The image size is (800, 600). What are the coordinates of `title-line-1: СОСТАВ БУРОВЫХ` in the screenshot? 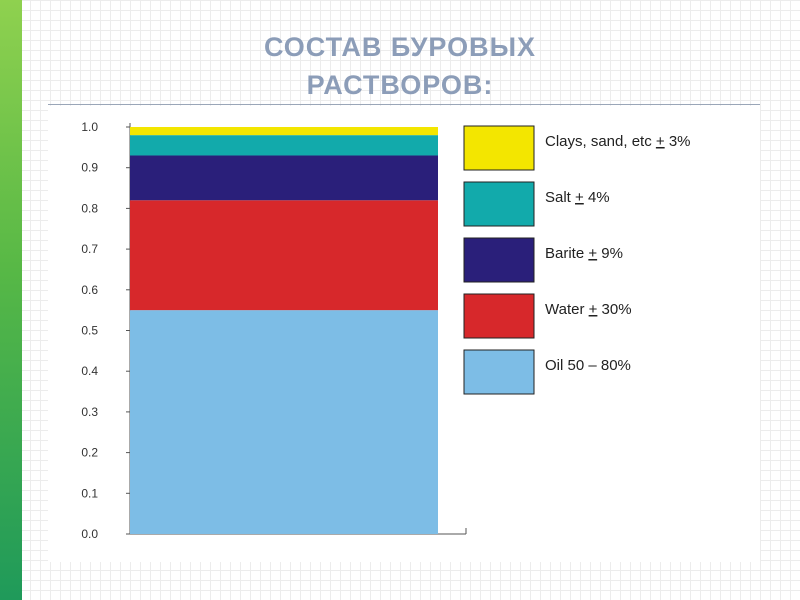 It's located at (400, 47).